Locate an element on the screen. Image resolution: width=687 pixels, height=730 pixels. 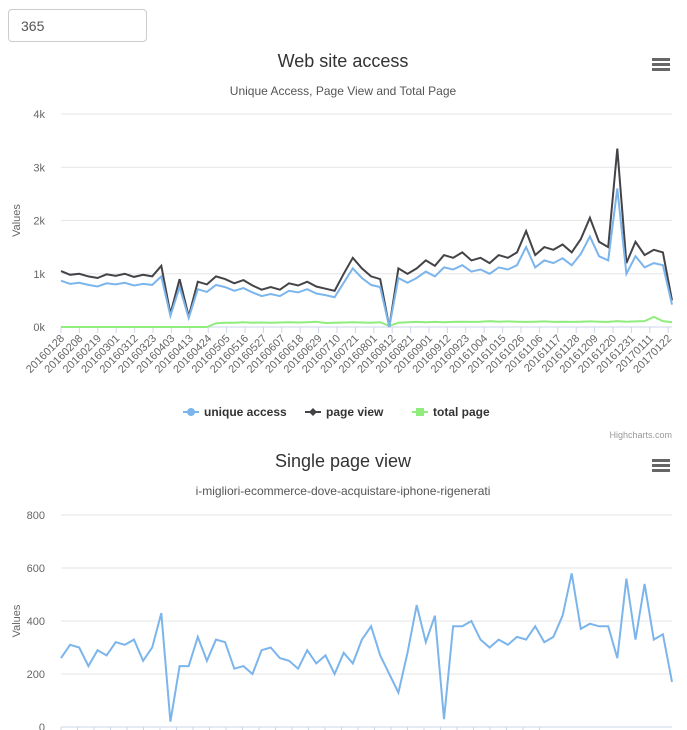
chart-title: Single page view is located at coordinates (343, 461).